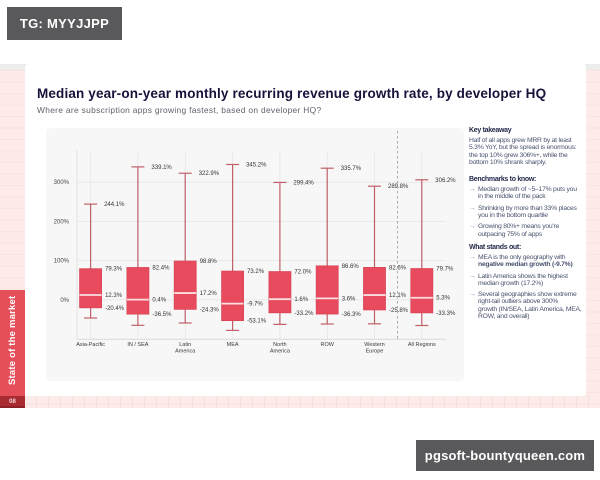 This screenshot has height=480, width=600. What do you see at coordinates (279, 345) in the screenshot?
I see `svg-text: North` at bounding box center [279, 345].